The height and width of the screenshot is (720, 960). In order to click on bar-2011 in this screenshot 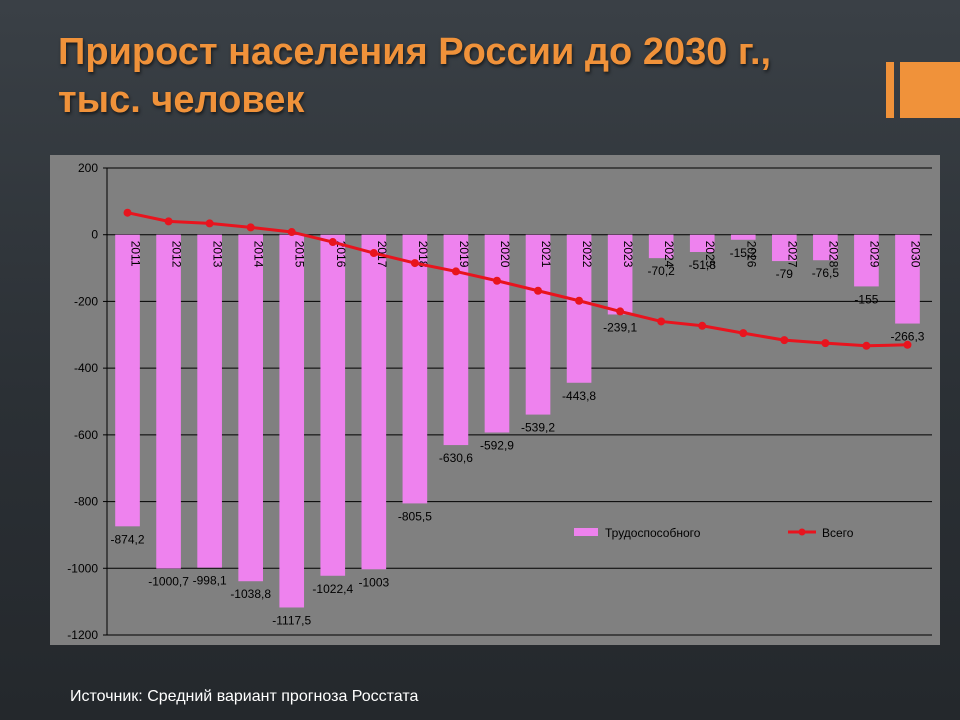, I will do `click(127, 380)`.